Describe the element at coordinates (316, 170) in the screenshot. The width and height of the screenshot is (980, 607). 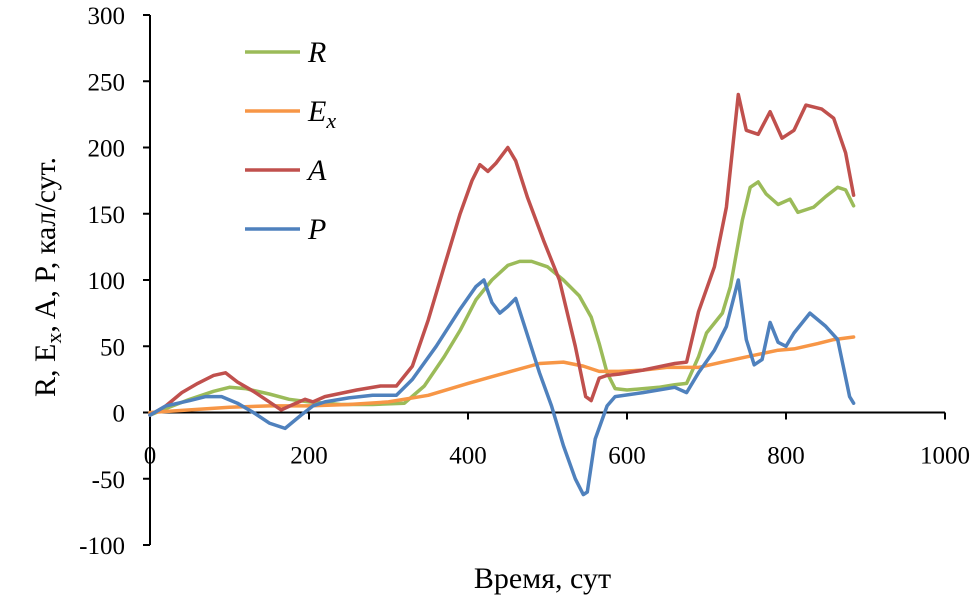
I see `legend-label-a: A` at that location.